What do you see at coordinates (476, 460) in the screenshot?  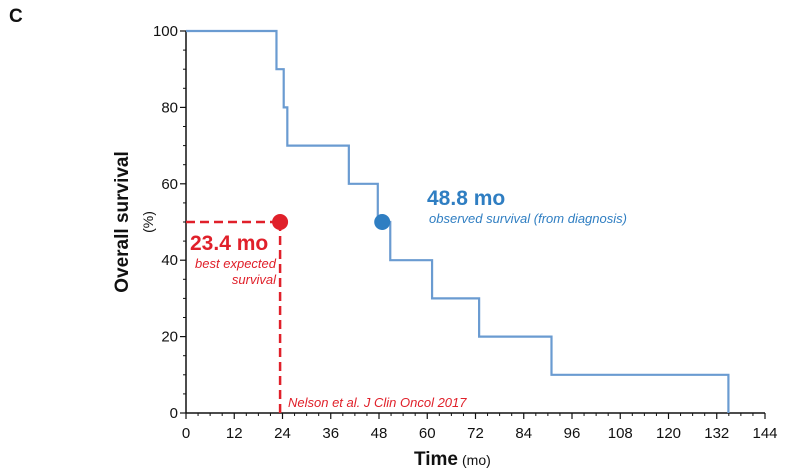 I see `x-axis-unit: (mo)` at bounding box center [476, 460].